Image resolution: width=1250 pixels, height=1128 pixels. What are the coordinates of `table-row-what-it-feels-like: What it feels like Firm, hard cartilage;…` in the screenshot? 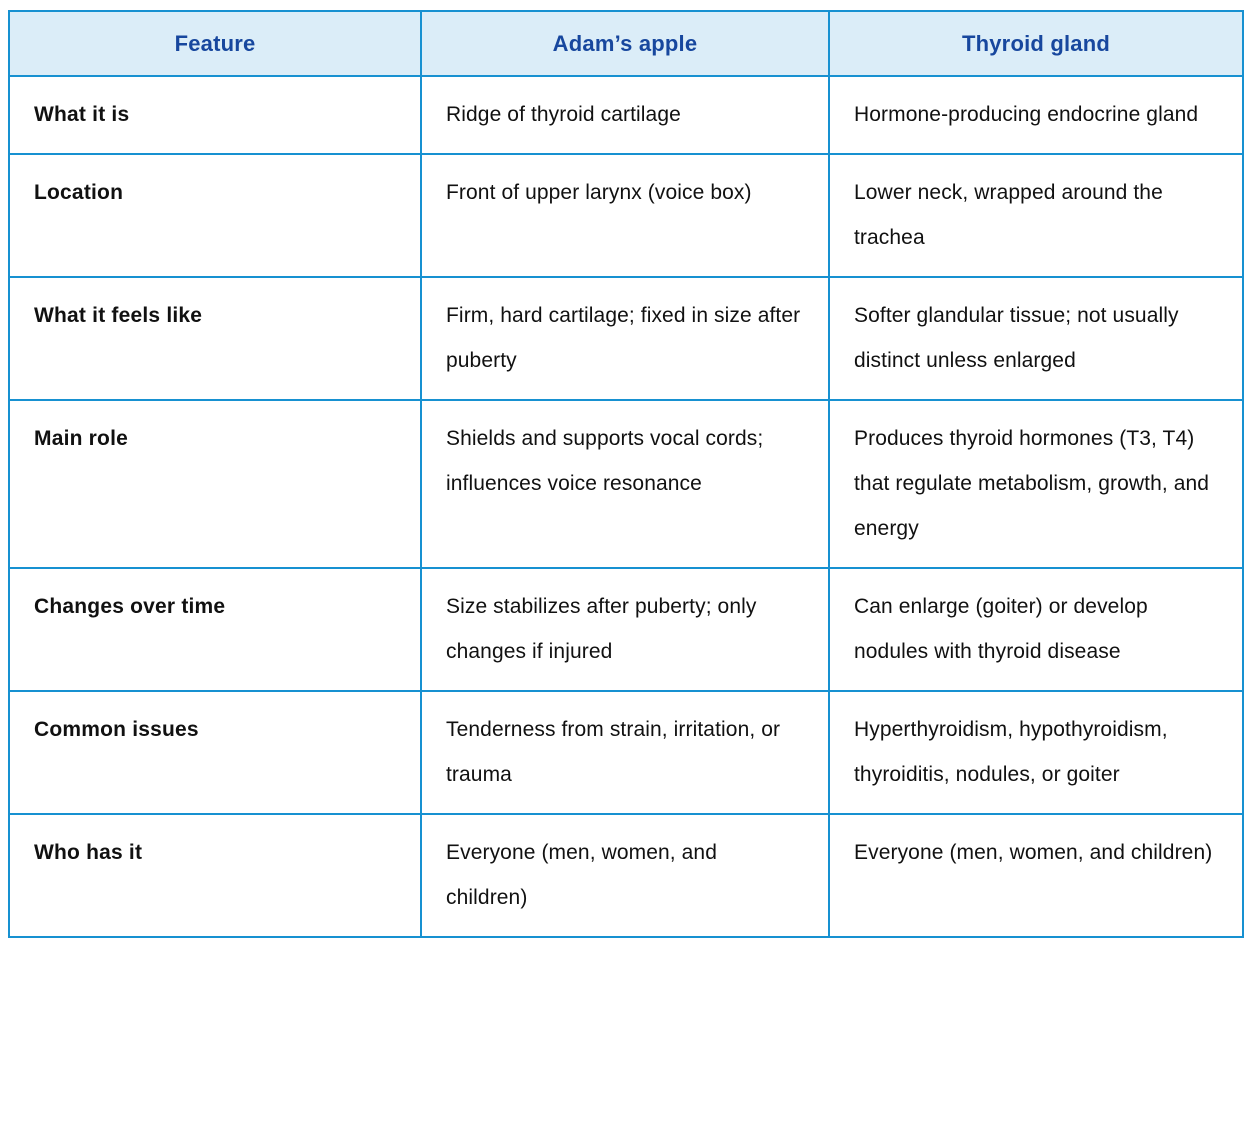 It's located at (626, 338).